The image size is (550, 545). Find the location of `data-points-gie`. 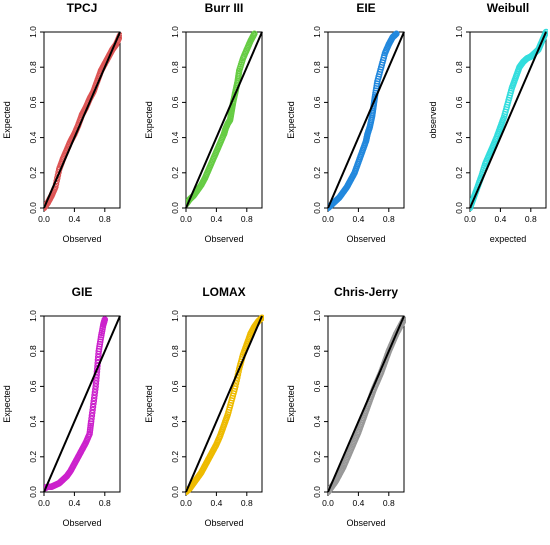

data-points-gie is located at coordinates (76, 404).